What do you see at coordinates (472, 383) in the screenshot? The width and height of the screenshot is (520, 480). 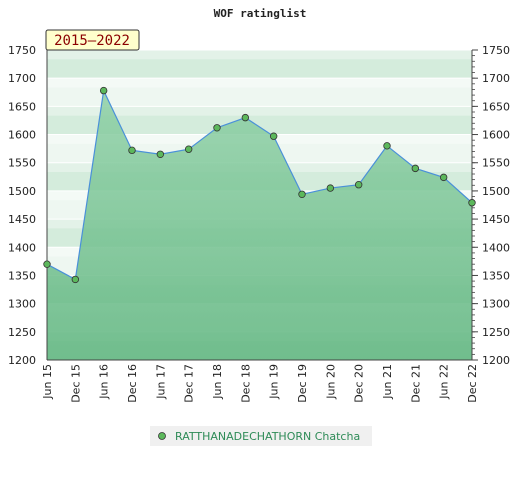 I see `x-tick-label: Dec 22` at bounding box center [472, 383].